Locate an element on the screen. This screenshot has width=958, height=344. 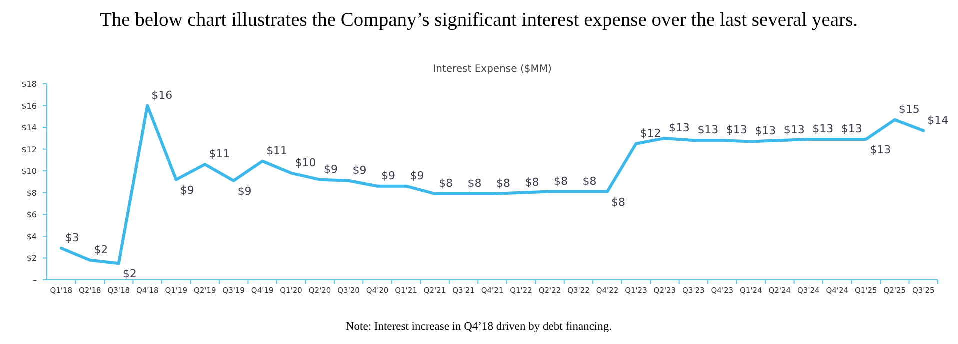
y-tick-label: $8 is located at coordinates (31, 193).